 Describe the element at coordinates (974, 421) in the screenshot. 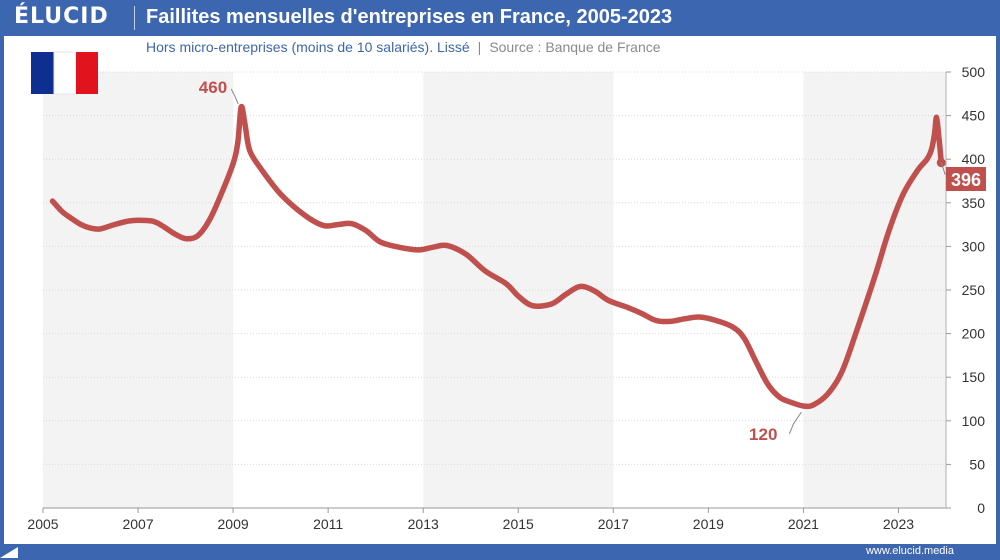

I see `y-tick-label-100: 100` at that location.